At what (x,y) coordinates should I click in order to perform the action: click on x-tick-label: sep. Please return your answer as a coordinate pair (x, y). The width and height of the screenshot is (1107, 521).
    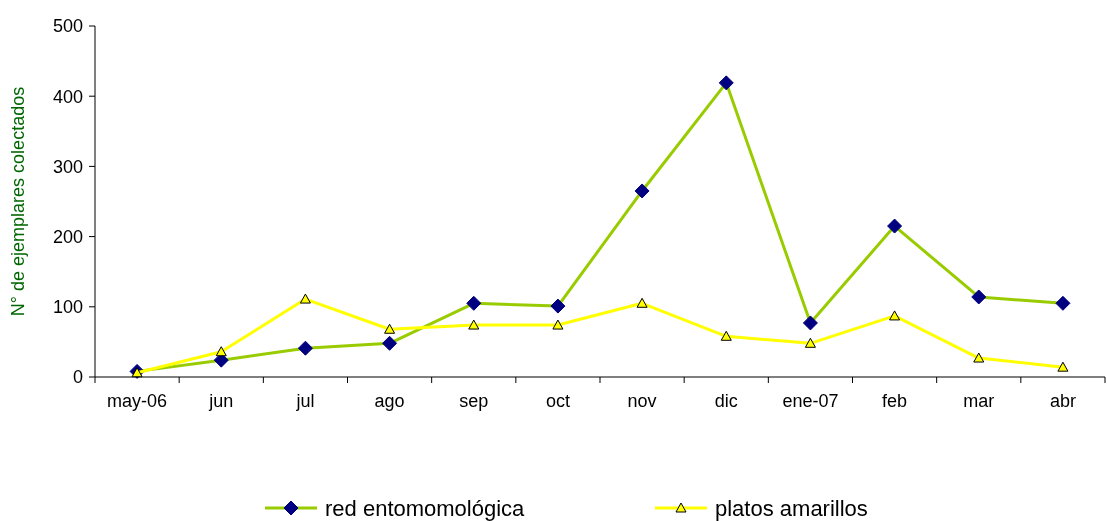
    Looking at the image, I should click on (474, 401).